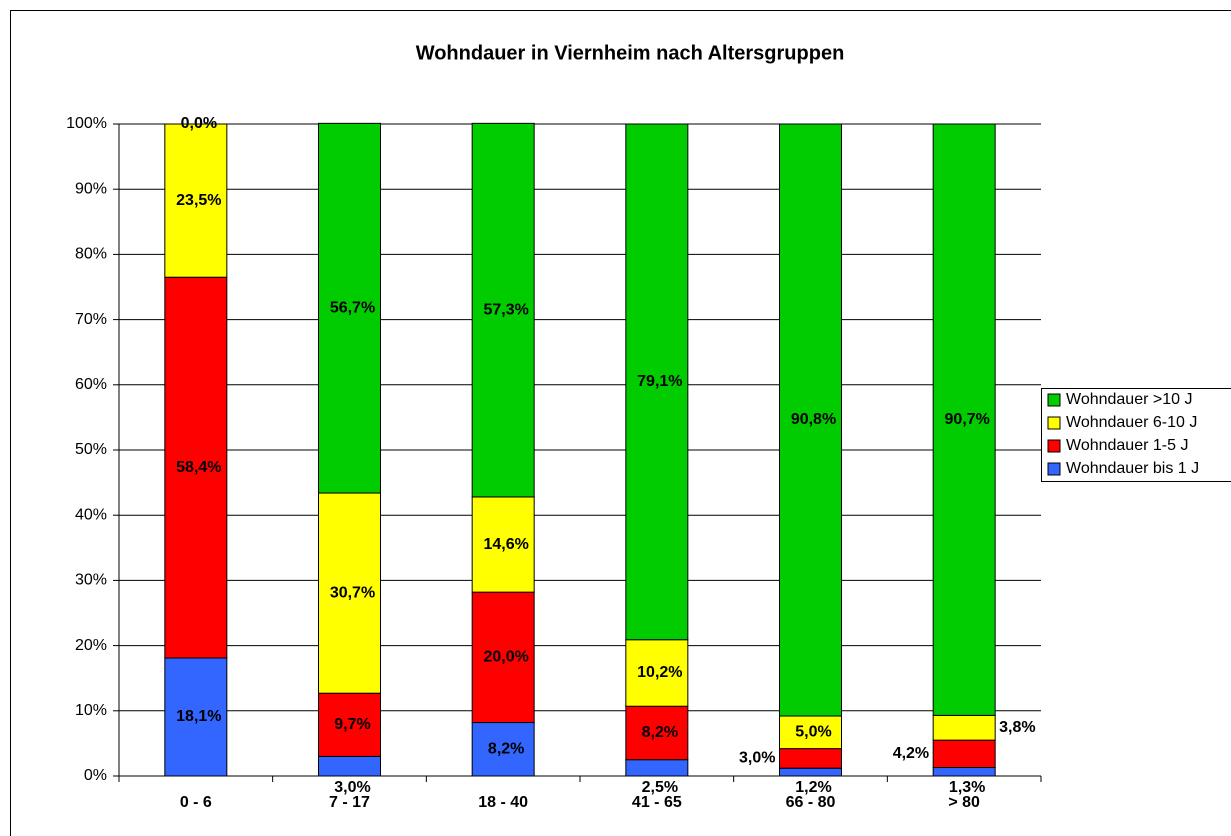  I want to click on y-tick-label: 20%, so click(91, 645).